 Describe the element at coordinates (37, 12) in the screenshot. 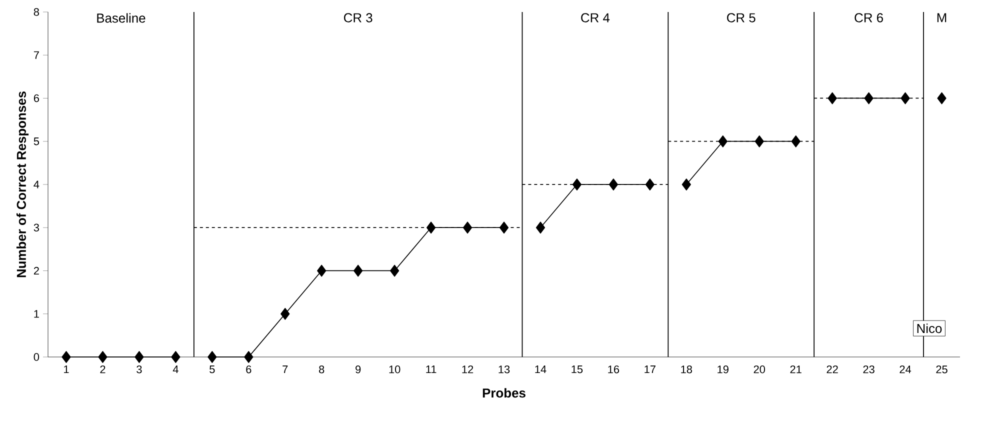

I see `y-tick-label: 8` at that location.